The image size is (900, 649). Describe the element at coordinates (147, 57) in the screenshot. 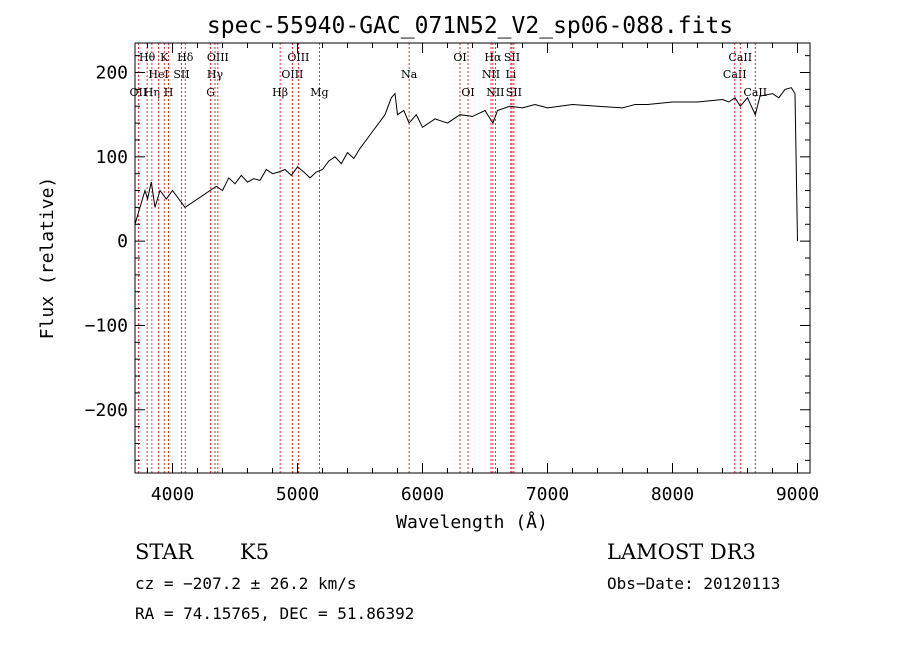

I see `line-marker-label: Hθ` at that location.